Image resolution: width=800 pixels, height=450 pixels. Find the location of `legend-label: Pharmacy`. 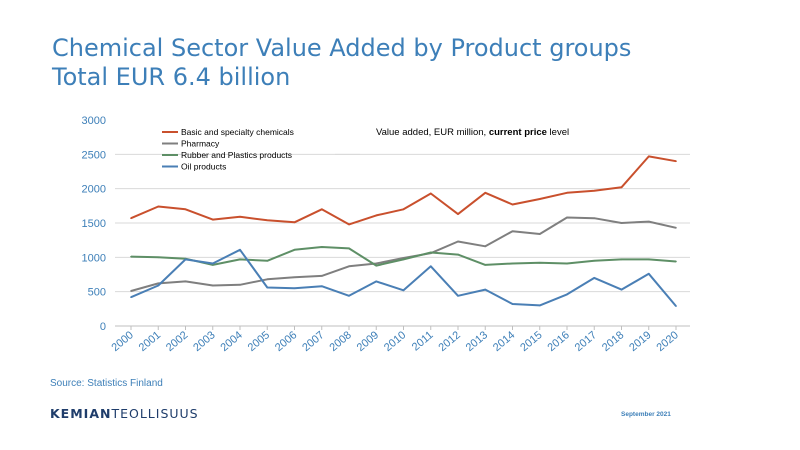

legend-label: Pharmacy is located at coordinates (200, 144).